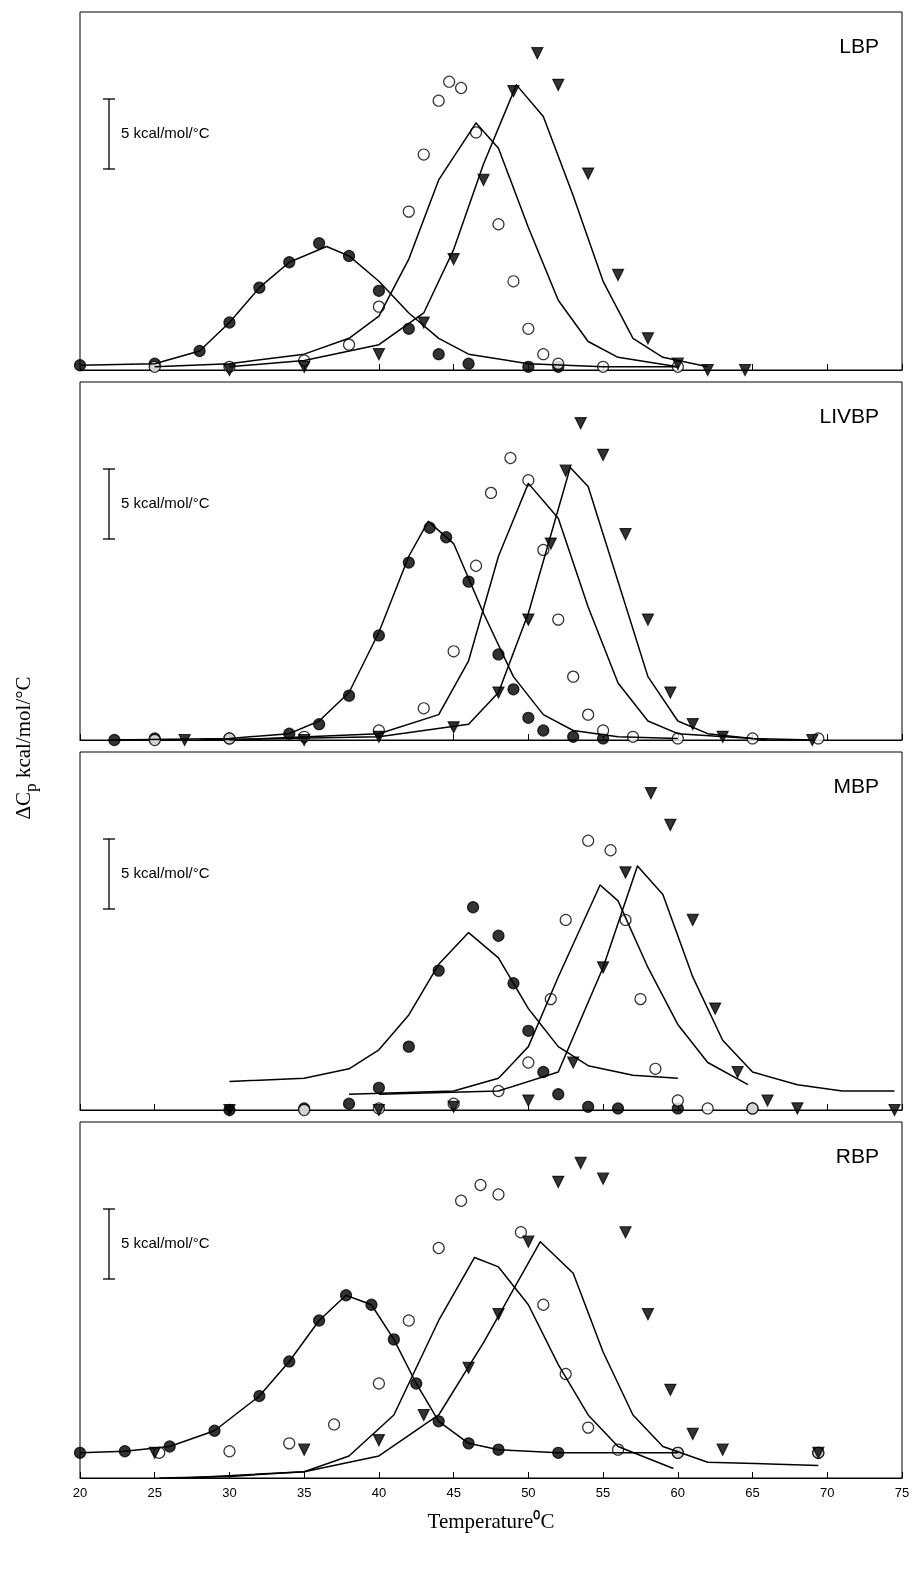 The image size is (922, 1572). Describe the element at coordinates (491, 1520) in the screenshot. I see `x-axis-title: Temperature⁰C` at that location.